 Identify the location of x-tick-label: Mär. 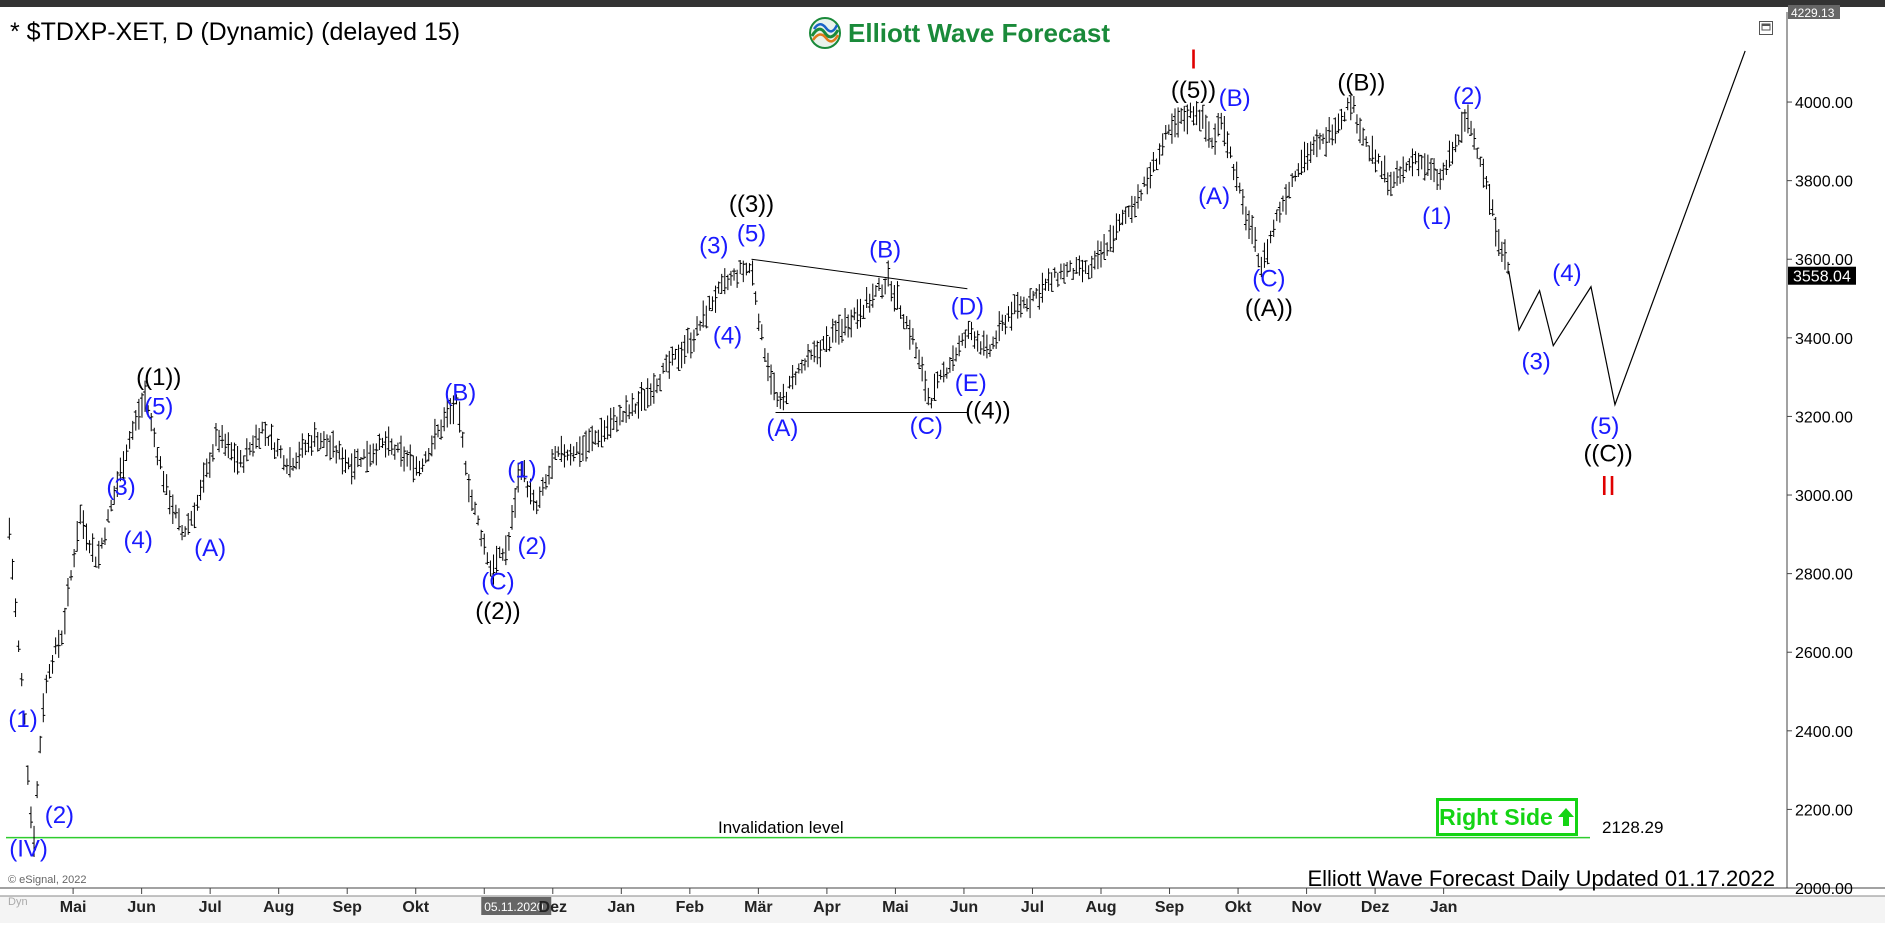
(758, 907).